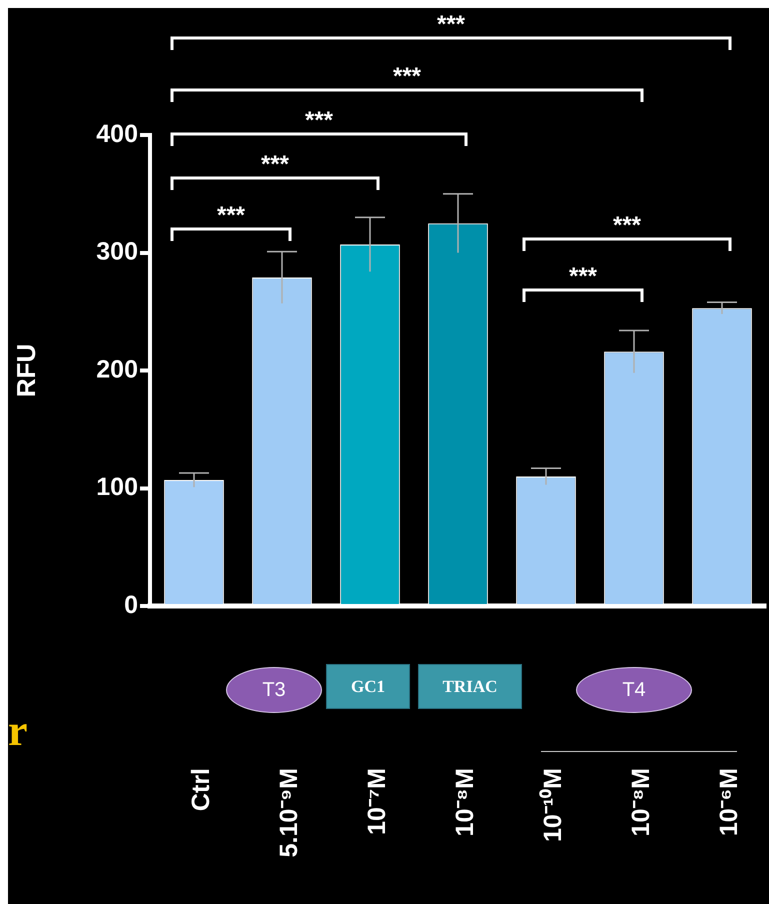 The height and width of the screenshot is (904, 769). Describe the element at coordinates (634, 690) in the screenshot. I see `ellipse-badge: T4` at that location.